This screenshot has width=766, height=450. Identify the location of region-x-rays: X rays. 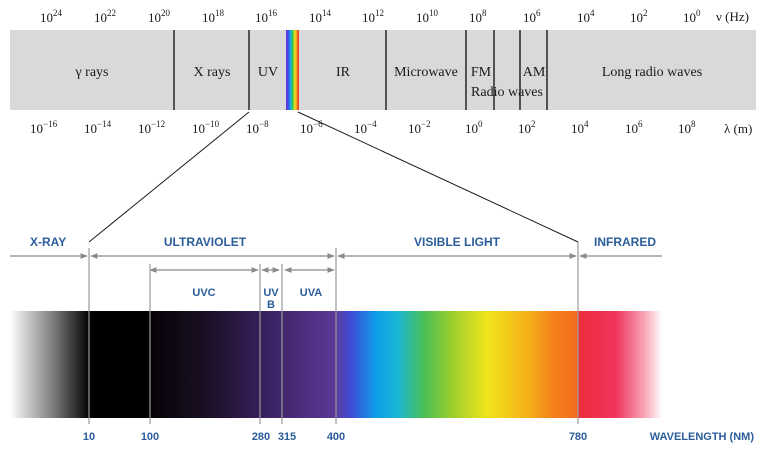
(212, 72).